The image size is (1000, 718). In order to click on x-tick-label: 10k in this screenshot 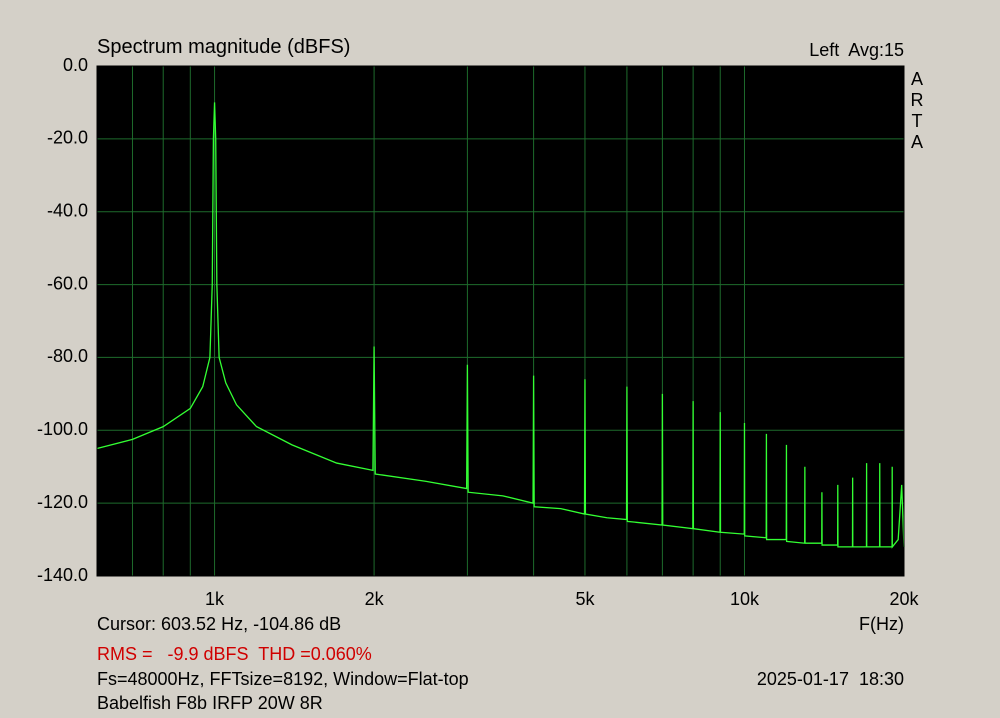, I will do `click(745, 599)`.